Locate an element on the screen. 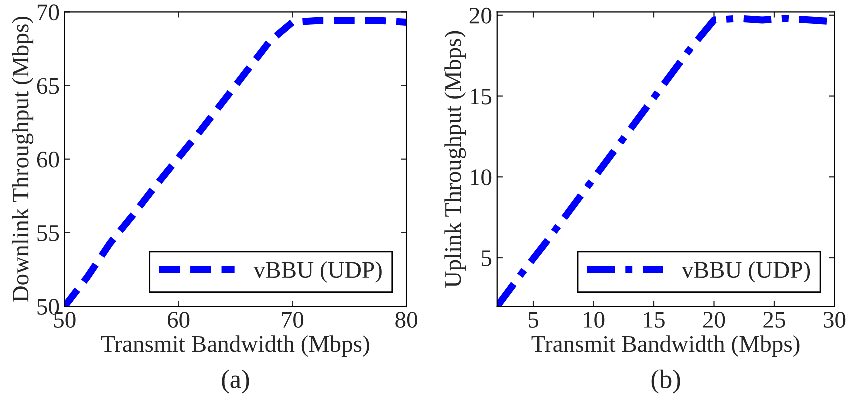 This screenshot has height=406, width=865. x-tick-label: 25 is located at coordinates (775, 320).